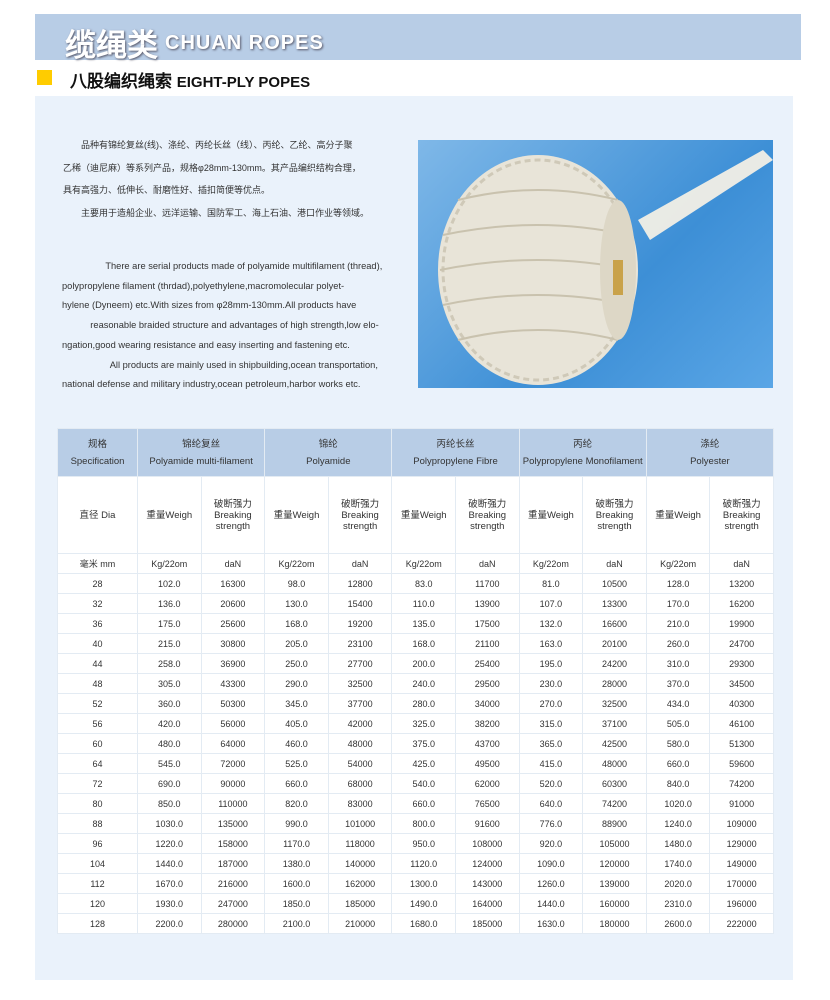 The height and width of the screenshot is (1000, 830). Describe the element at coordinates (233, 823) in the screenshot. I see `table-cell: 135000` at that location.